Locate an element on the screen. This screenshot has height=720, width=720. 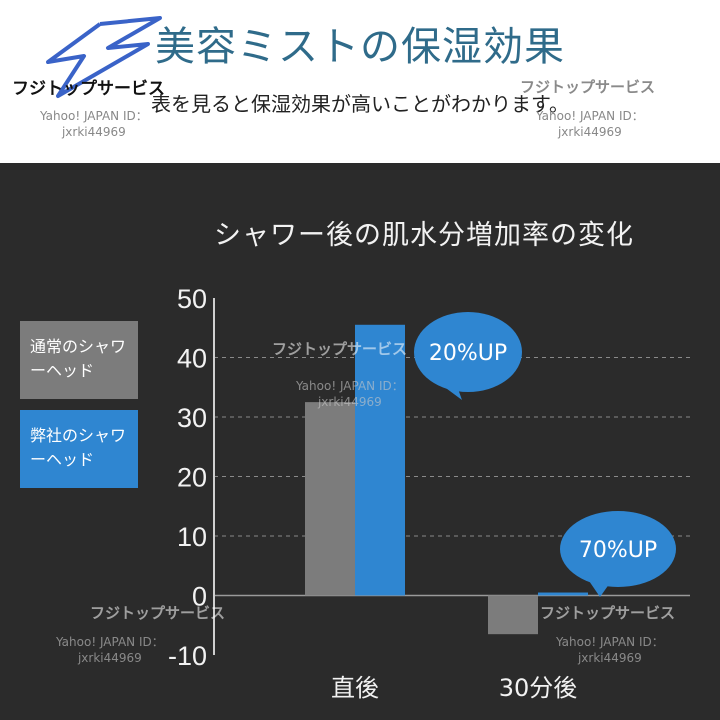
watermark-id-line1-chart: Yahoo! JAPAN ID： is located at coordinates (350, 386).